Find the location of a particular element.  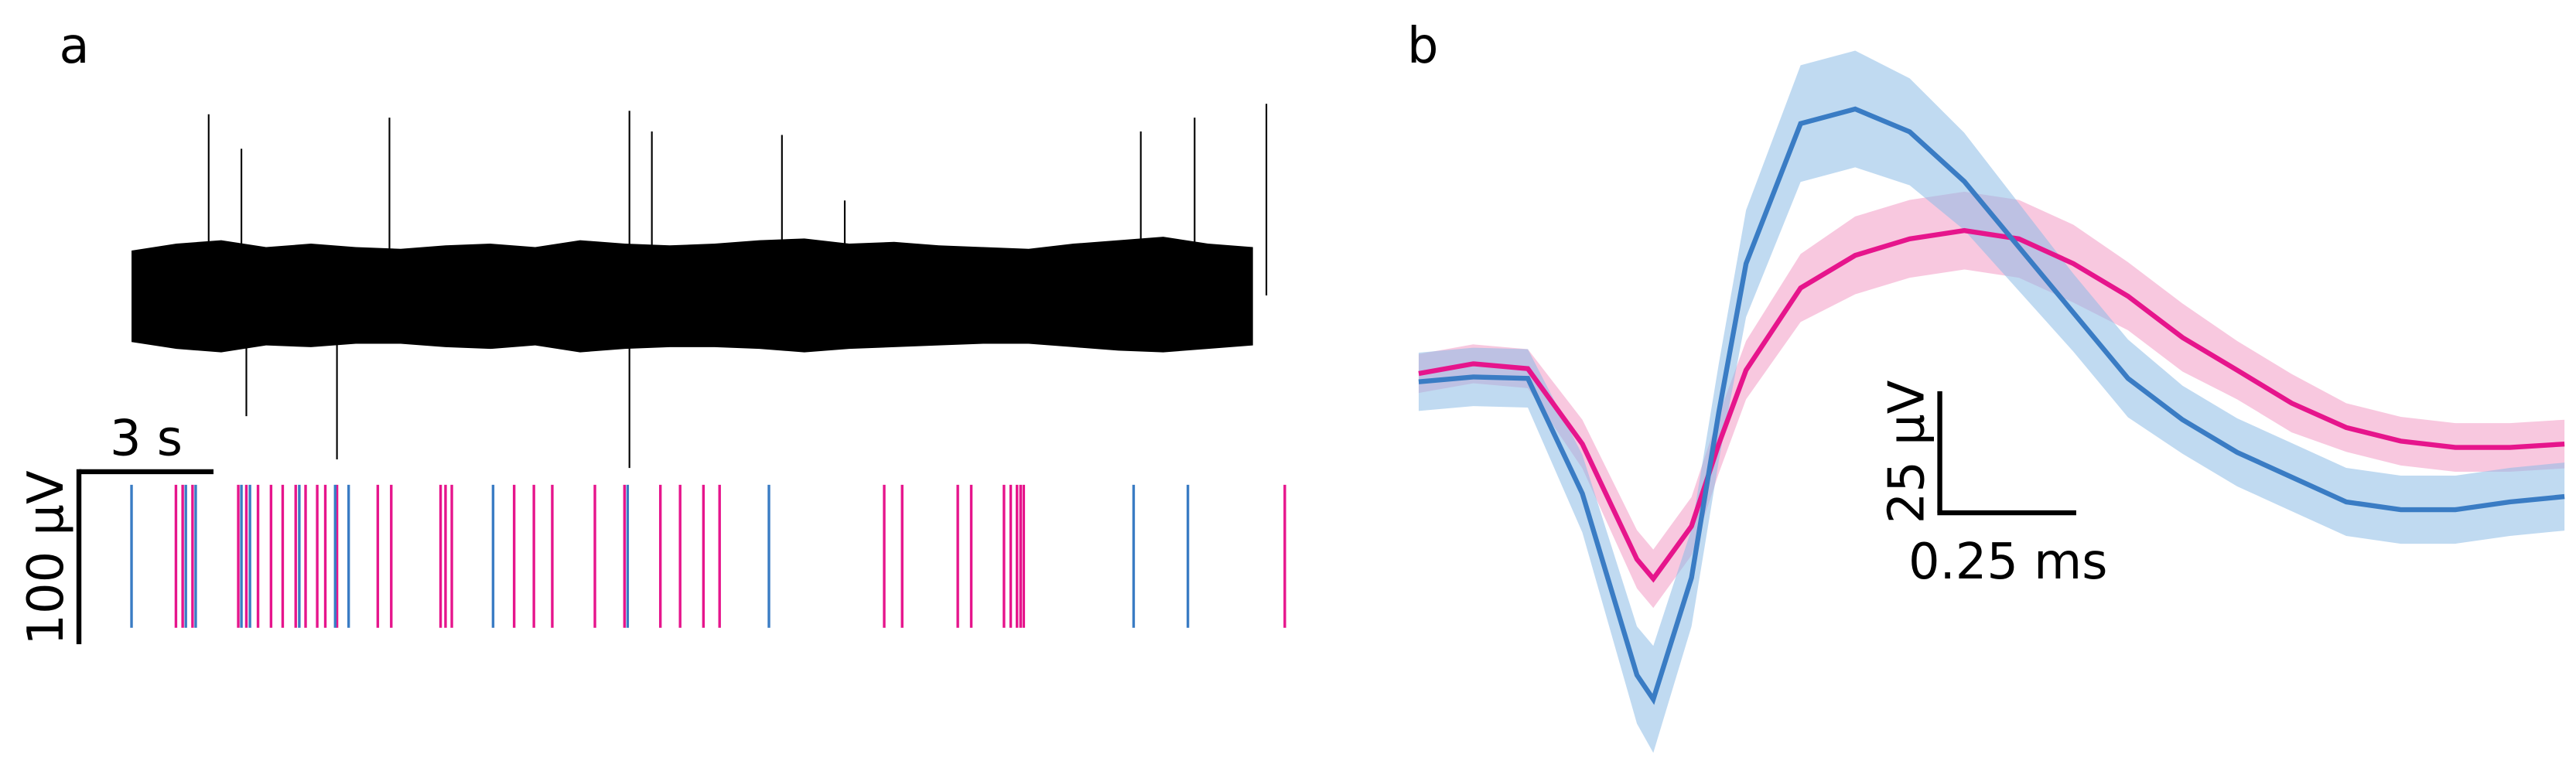

panel-label: a is located at coordinates (75, 46).